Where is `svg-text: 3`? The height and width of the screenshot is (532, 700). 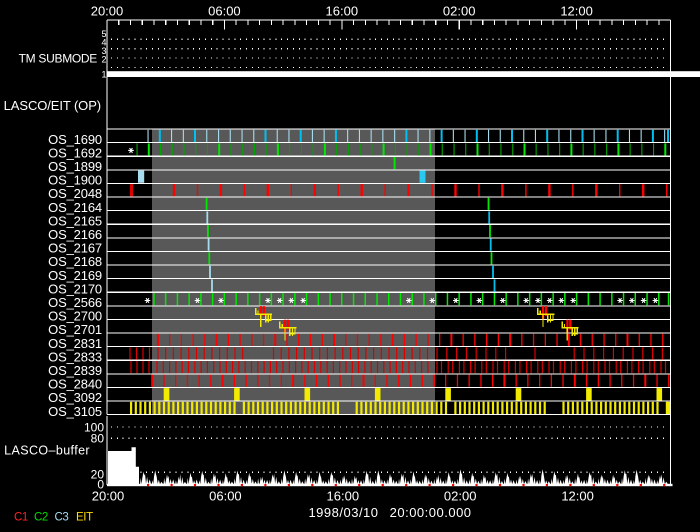
svg-text: 3 is located at coordinates (103, 51).